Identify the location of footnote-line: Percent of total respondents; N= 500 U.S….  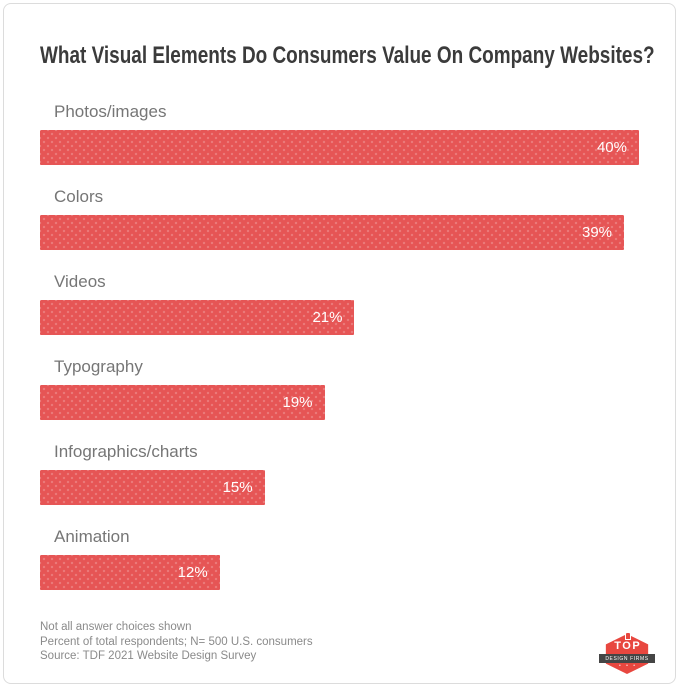
(176, 641).